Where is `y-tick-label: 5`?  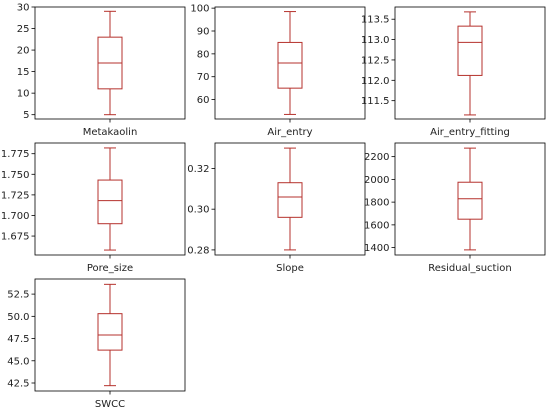 y-tick-label: 5 is located at coordinates (26, 115).